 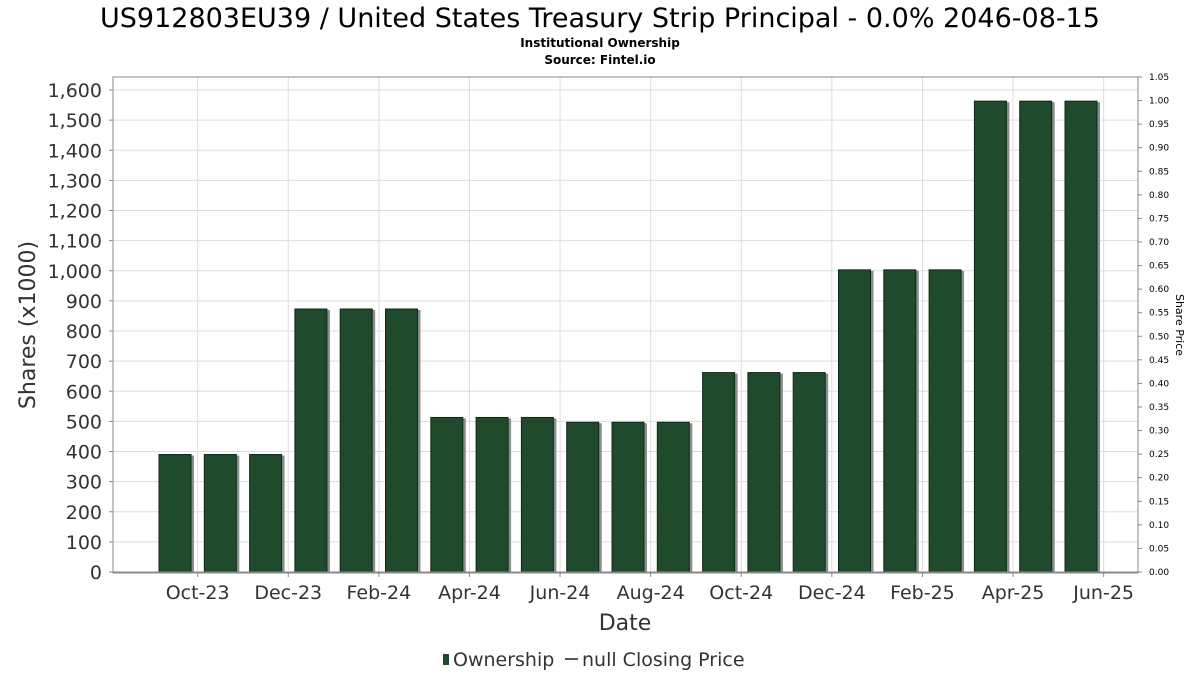 I want to click on y2-tick-label: 0.60, so click(x=1159, y=290).